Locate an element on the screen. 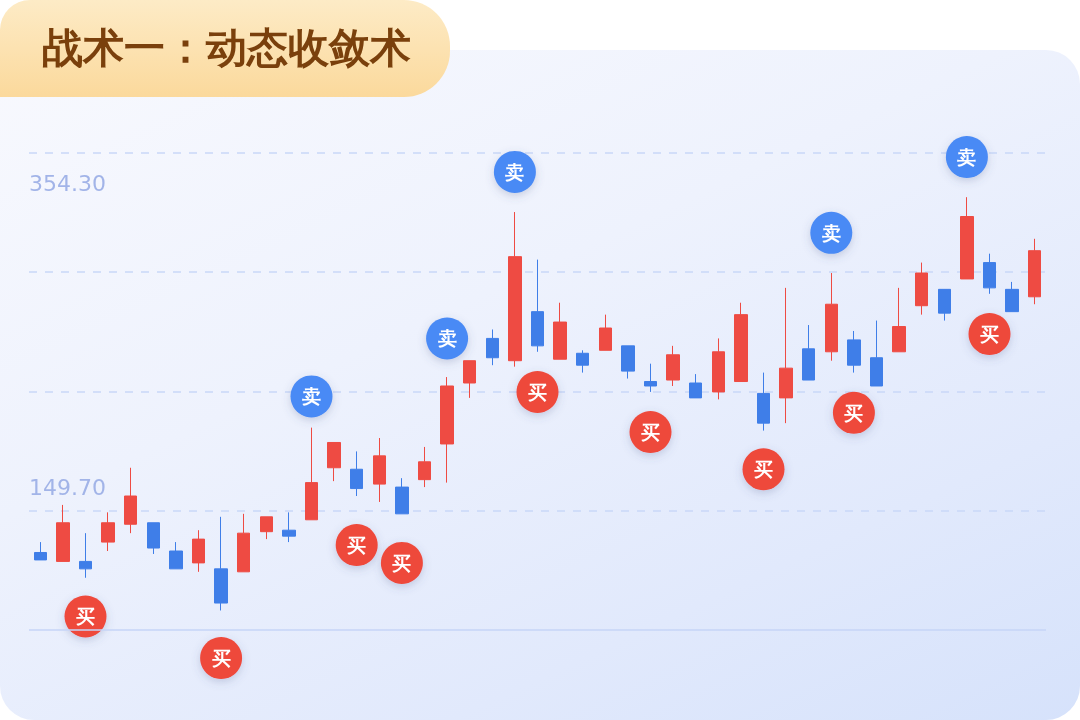  y-tick-label: 354.30 is located at coordinates (67, 183).